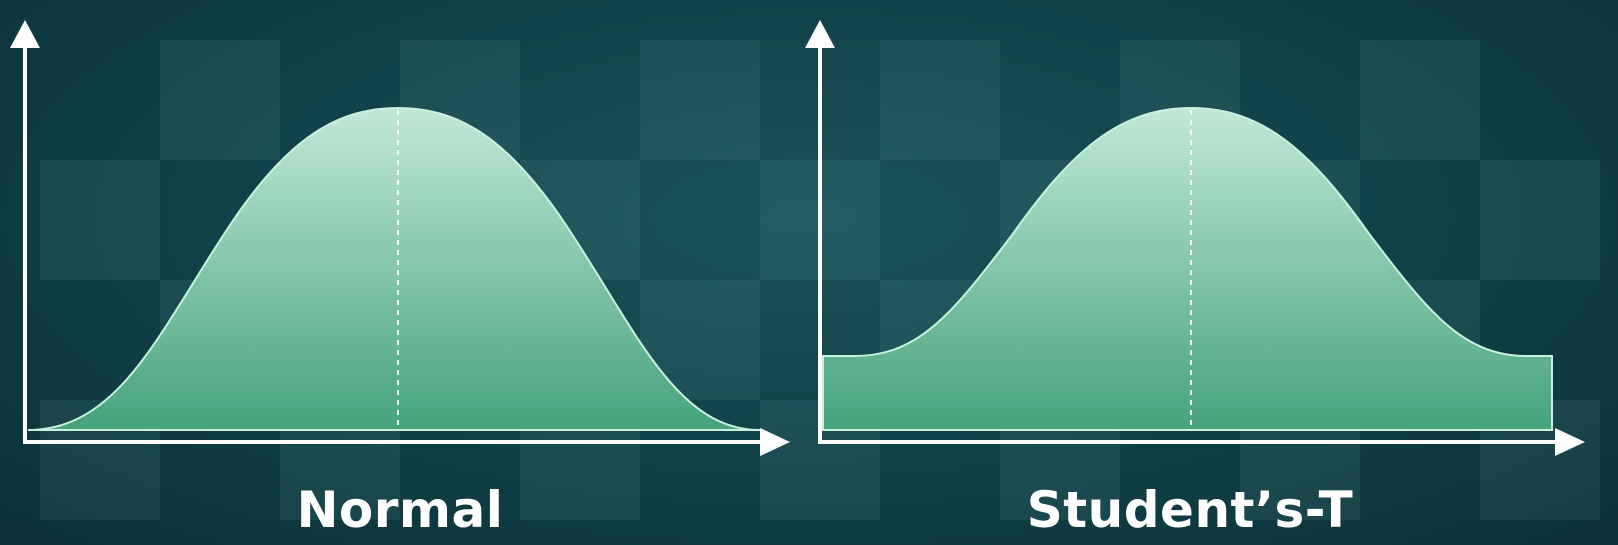  What do you see at coordinates (400, 510) in the screenshot?
I see `normal-label: Normal` at bounding box center [400, 510].